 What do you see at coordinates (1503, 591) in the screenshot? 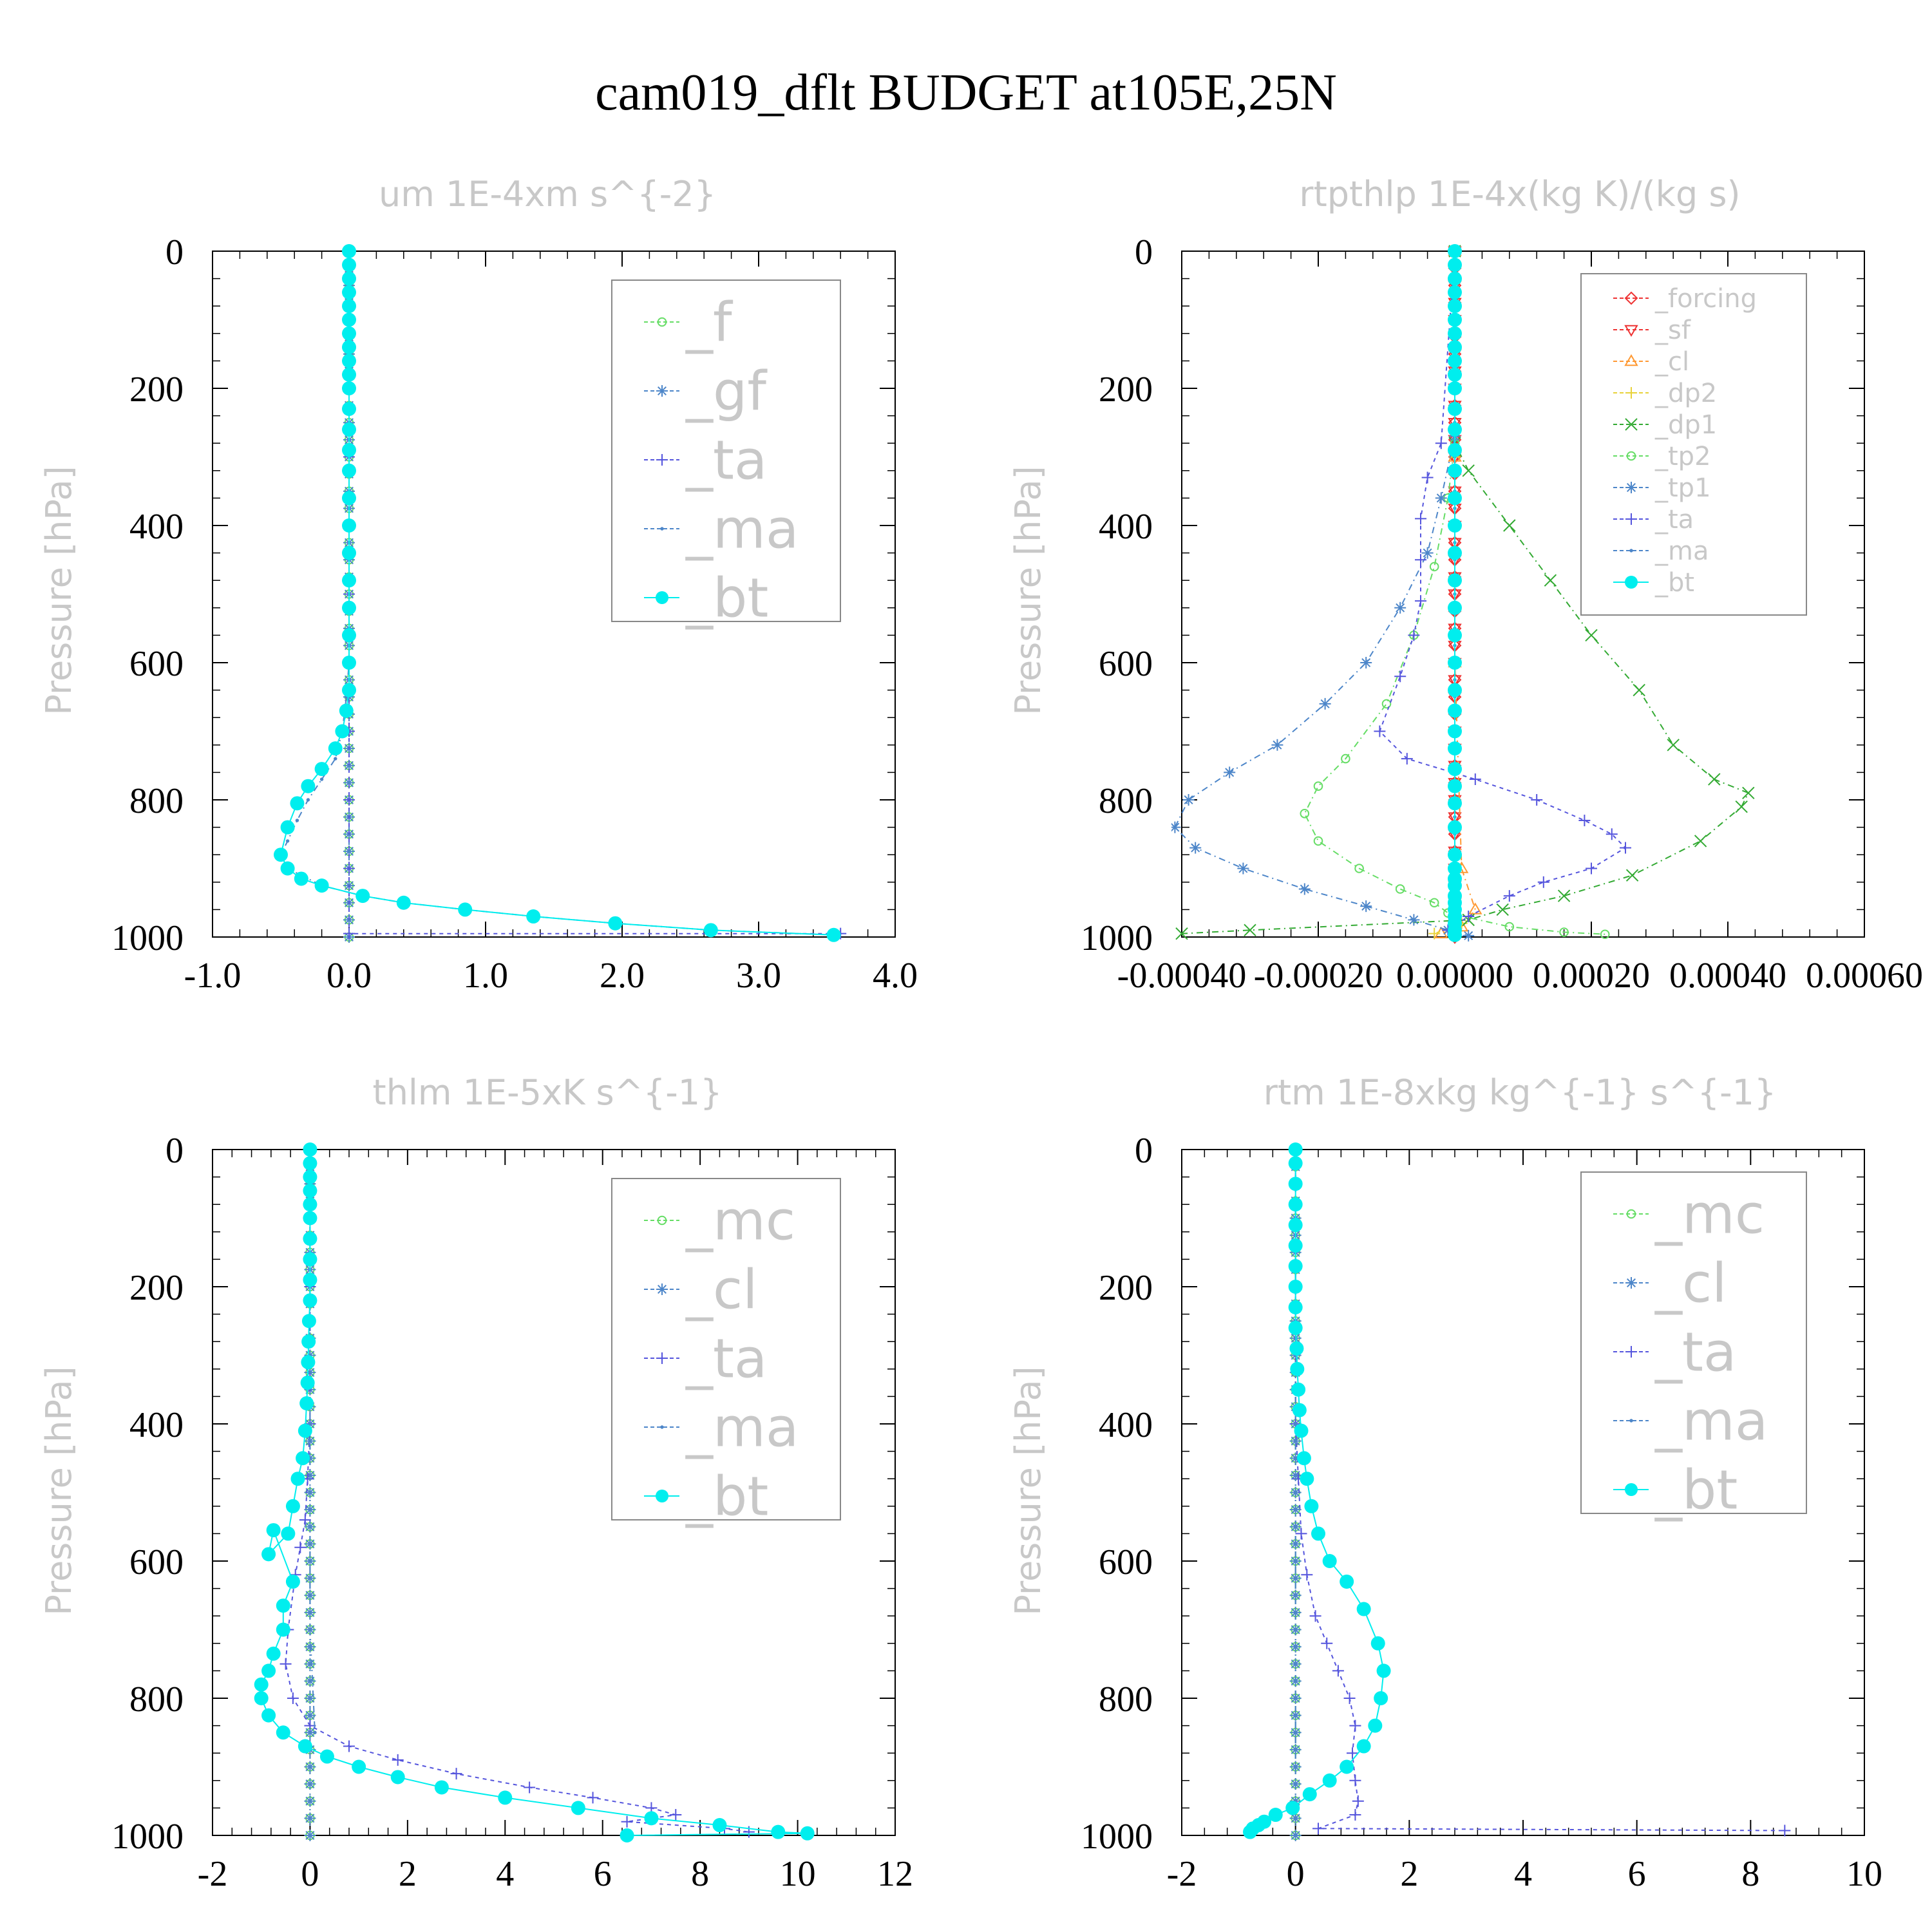
I see `series-line-ta` at bounding box center [1503, 591].